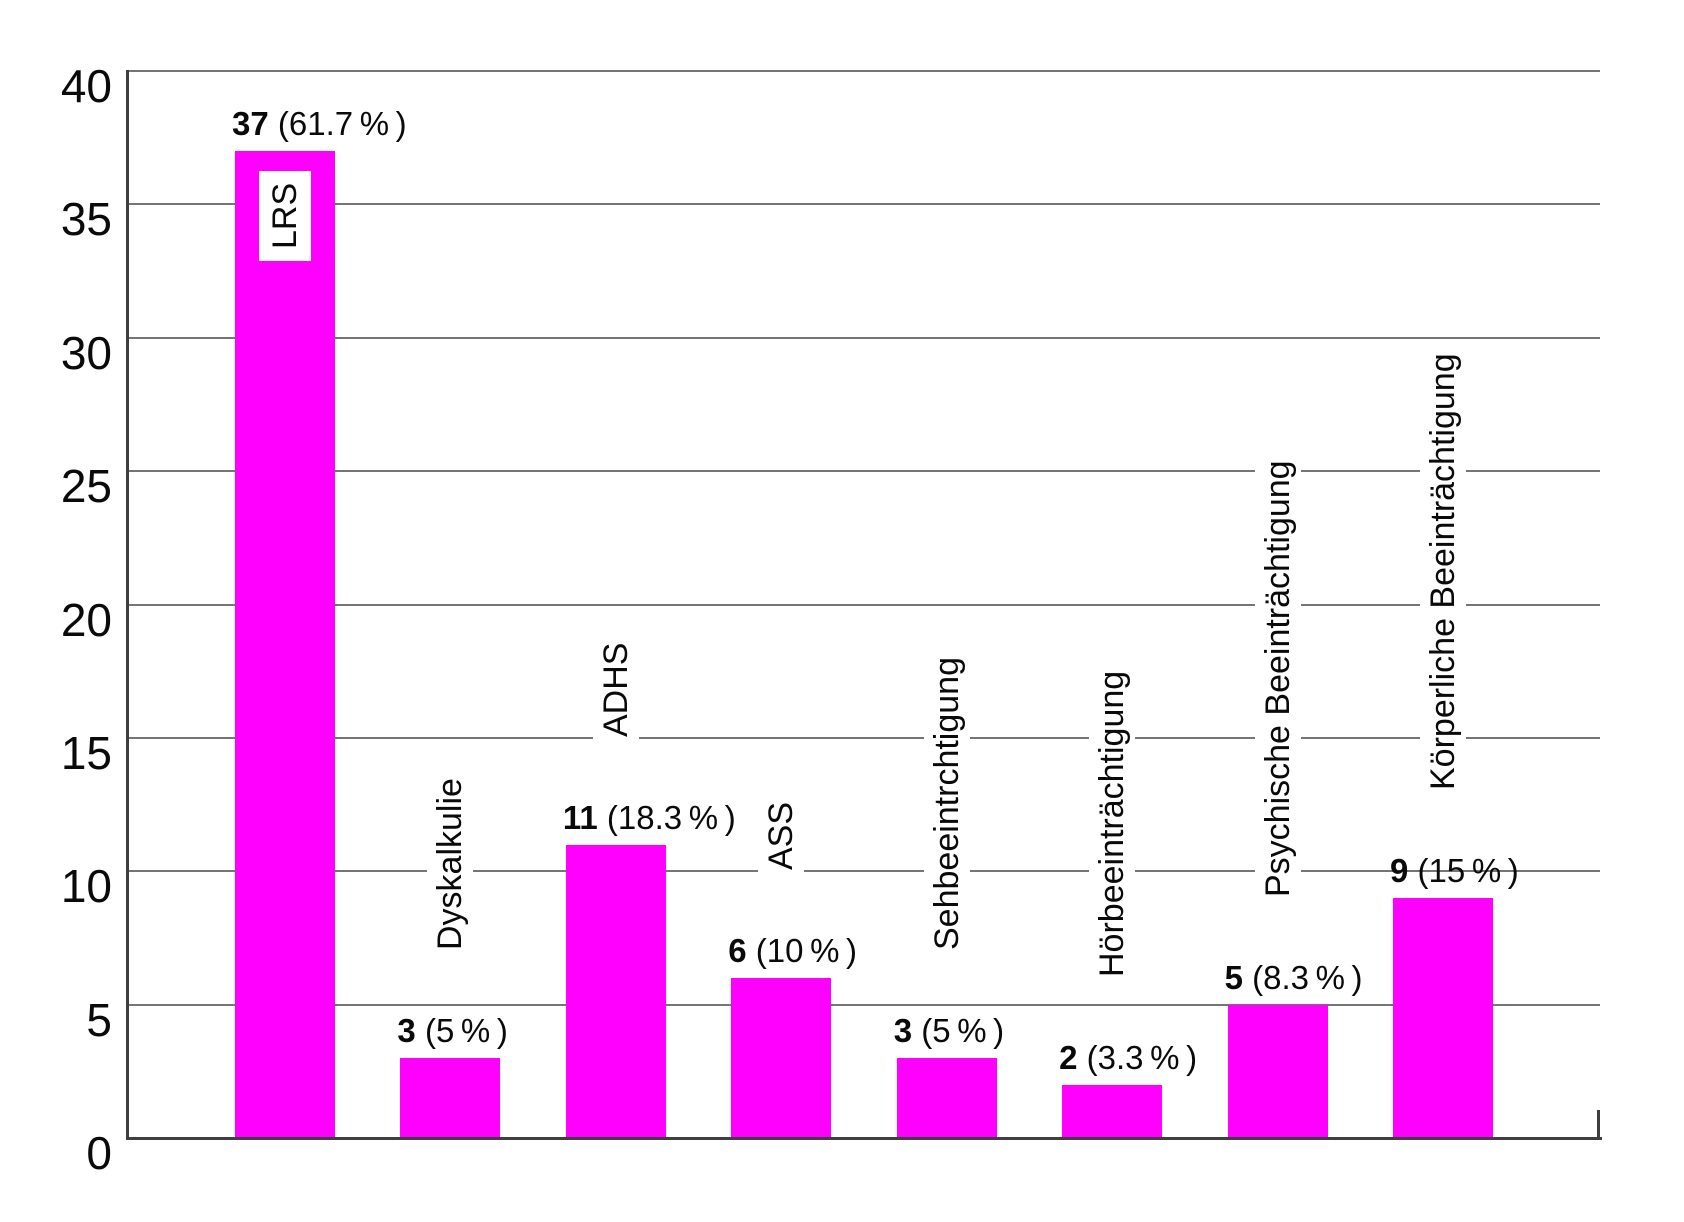 This screenshot has height=1222, width=1684. Describe the element at coordinates (86, 352) in the screenshot. I see `y-axis-label: 30` at that location.